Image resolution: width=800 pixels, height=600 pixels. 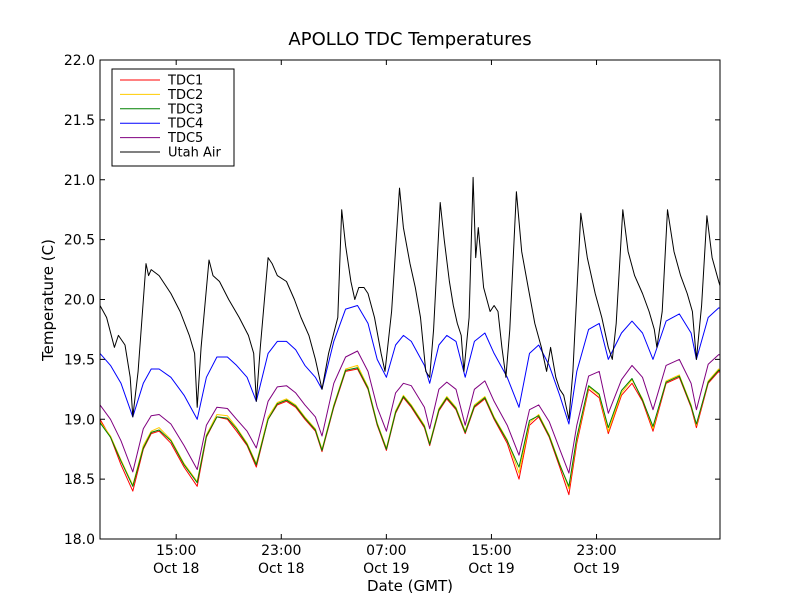 I want to click on y-tick-label: 20.5, so click(x=79, y=241).